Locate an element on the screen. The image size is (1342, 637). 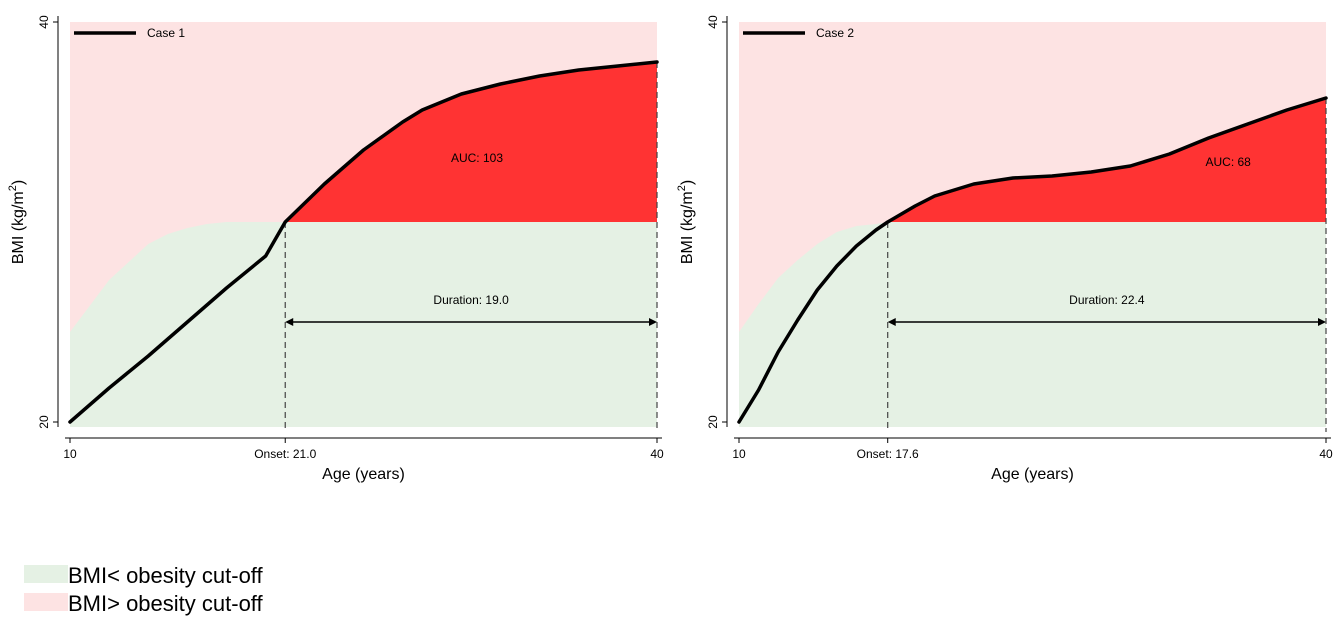
x-tick-label: Onset: 21.0 is located at coordinates (285, 454).